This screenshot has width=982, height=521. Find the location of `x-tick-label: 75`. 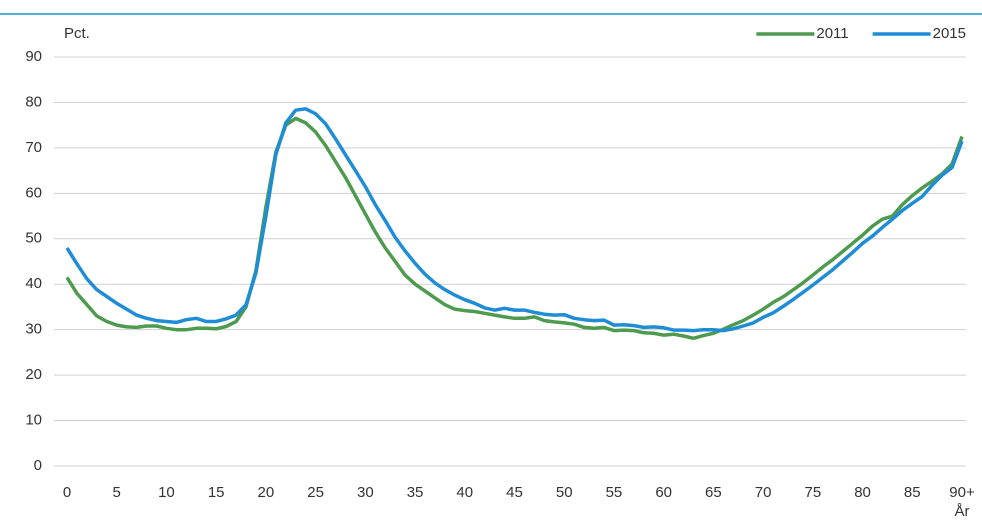

x-tick-label: 75 is located at coordinates (812, 492).